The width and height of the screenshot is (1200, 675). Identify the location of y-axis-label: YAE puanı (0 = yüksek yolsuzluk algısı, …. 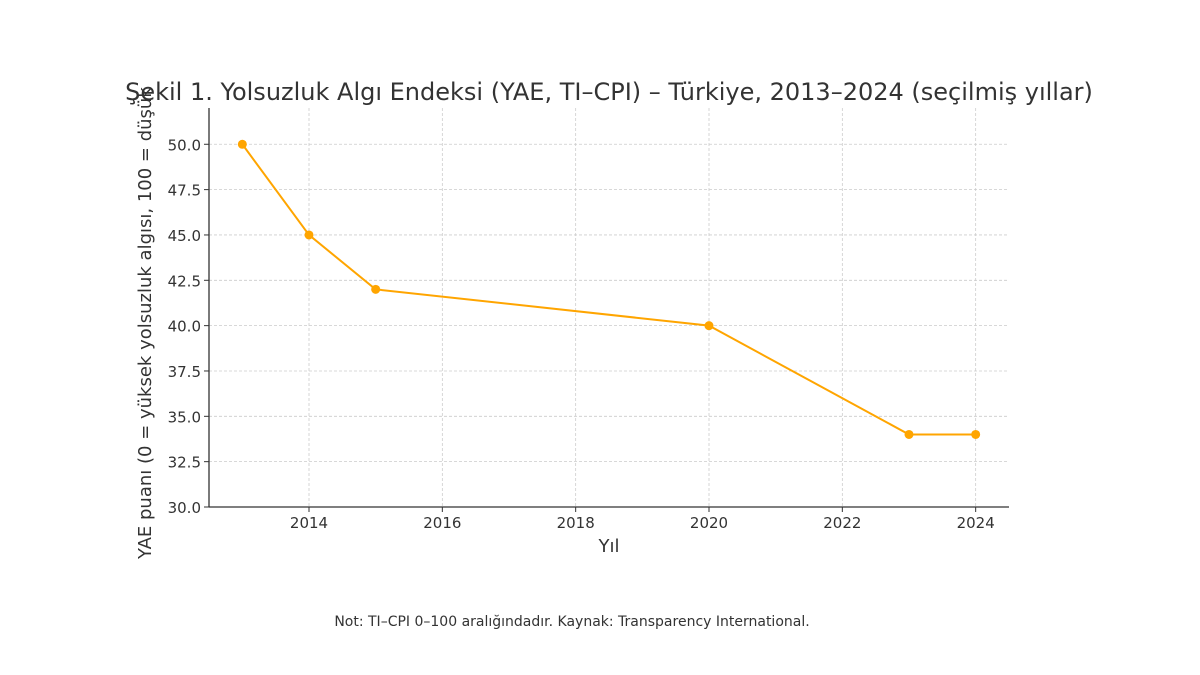
(145, 323).